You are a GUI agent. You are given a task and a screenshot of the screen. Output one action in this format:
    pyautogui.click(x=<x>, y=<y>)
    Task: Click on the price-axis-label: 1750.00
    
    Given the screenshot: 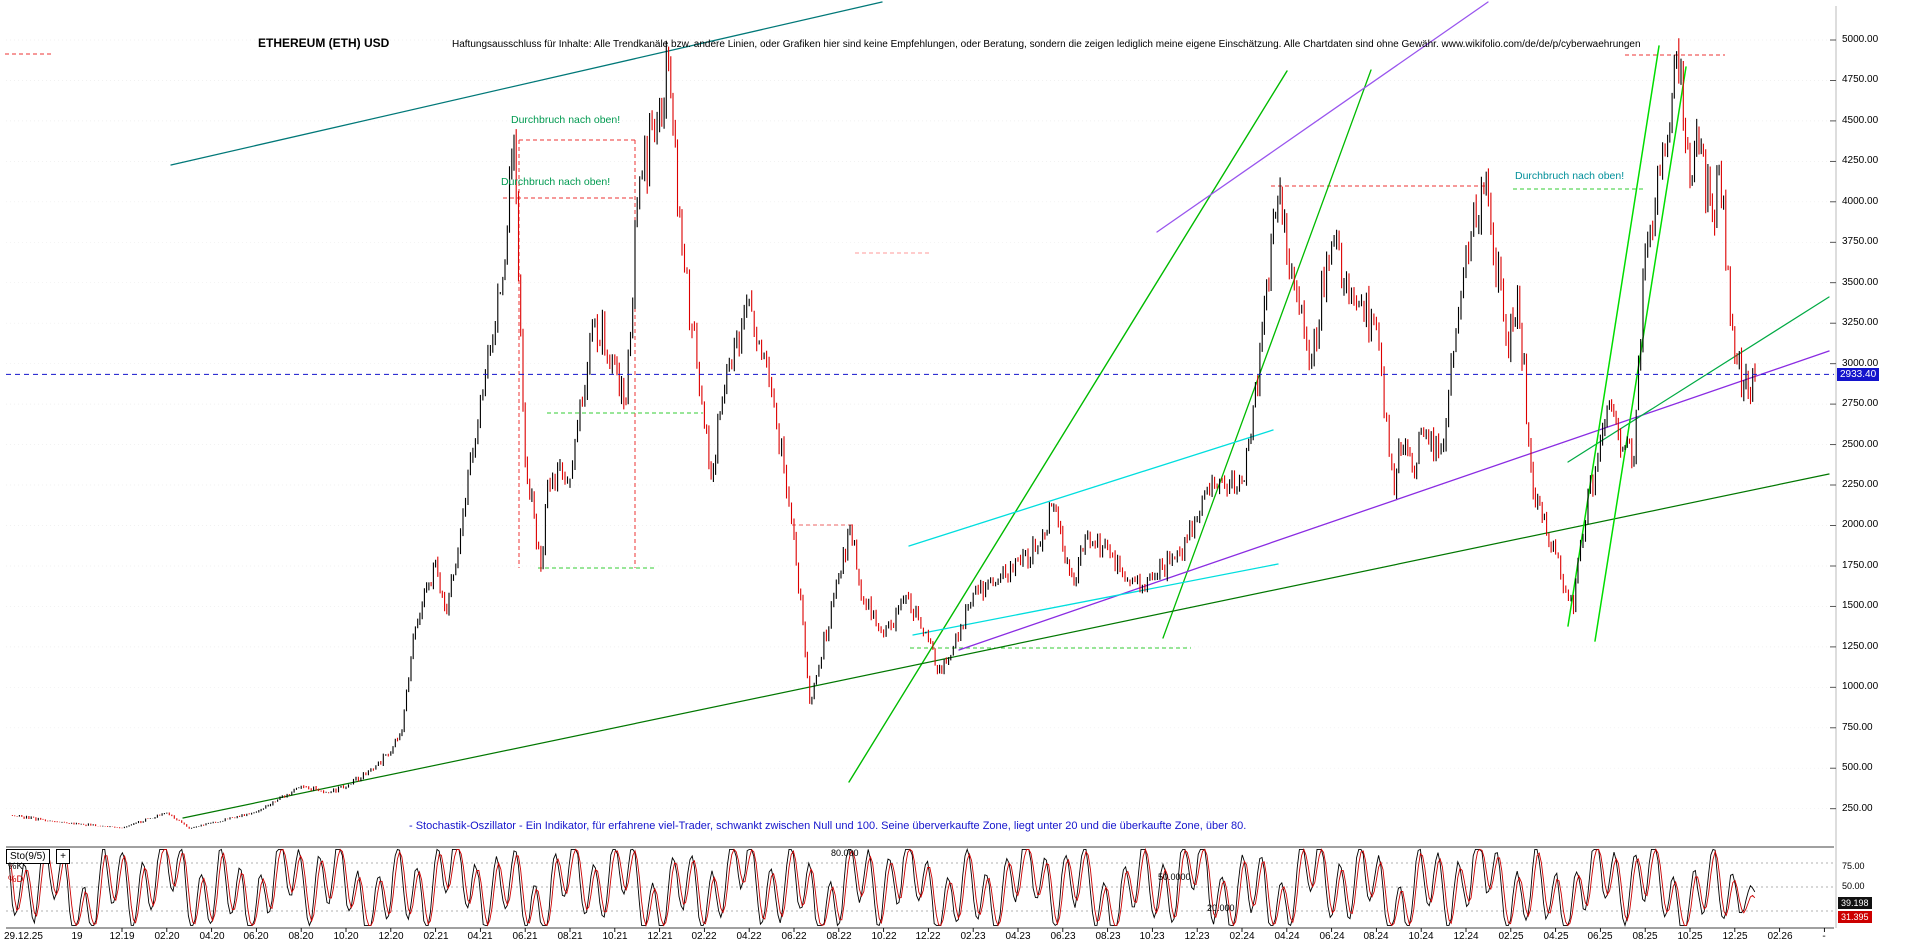 What is the action you would take?
    pyautogui.click(x=1860, y=565)
    